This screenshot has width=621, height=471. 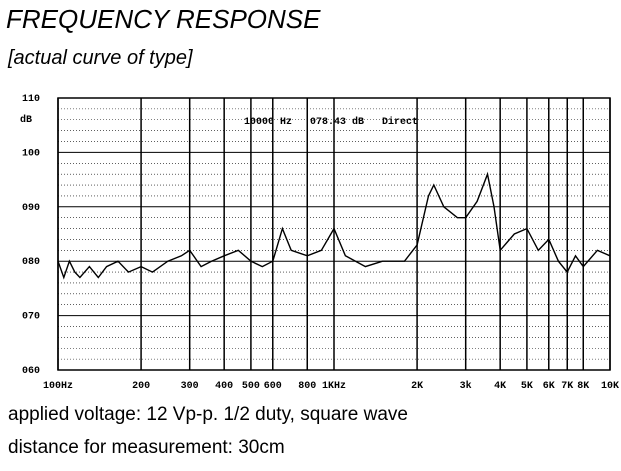 I want to click on y-tick-label: 090, so click(x=31, y=208).